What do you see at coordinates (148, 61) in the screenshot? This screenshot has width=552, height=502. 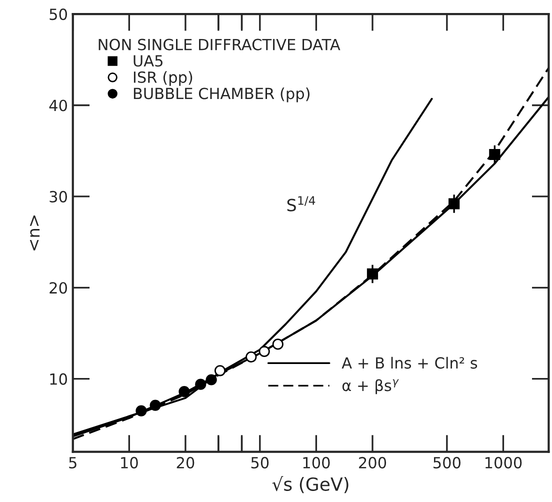 I see `legend-label: UA5` at bounding box center [148, 61].